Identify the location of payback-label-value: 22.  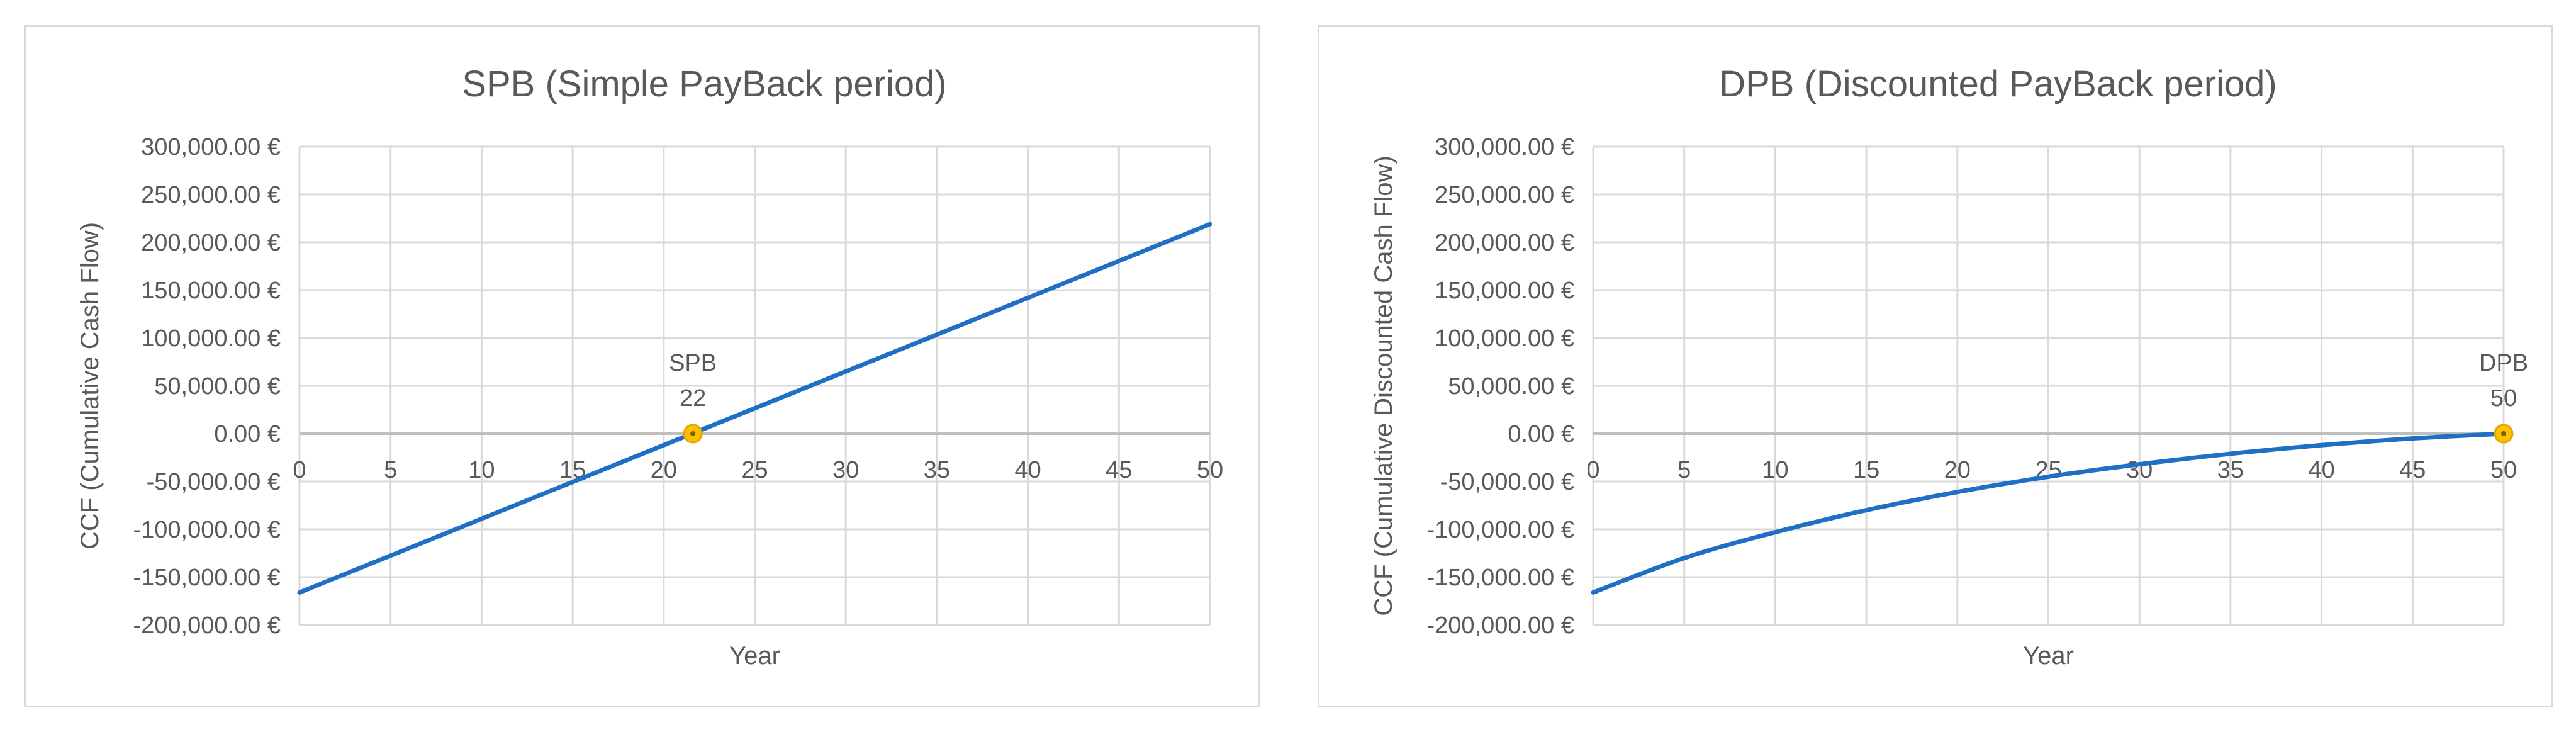
(693, 398).